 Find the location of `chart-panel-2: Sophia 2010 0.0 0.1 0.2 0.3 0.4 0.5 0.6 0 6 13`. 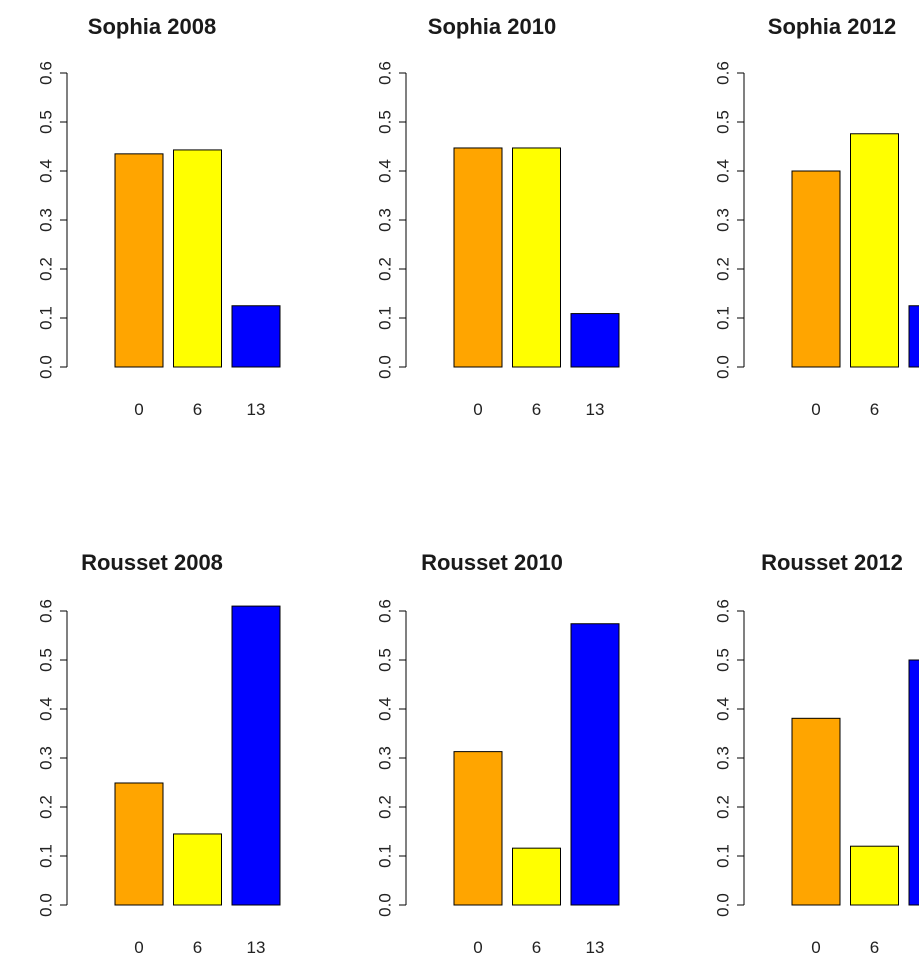

chart-panel-2: Sophia 2010 0.0 0.1 0.2 0.3 0.4 0.5 0.6 0 6 13 is located at coordinates (498, 216).